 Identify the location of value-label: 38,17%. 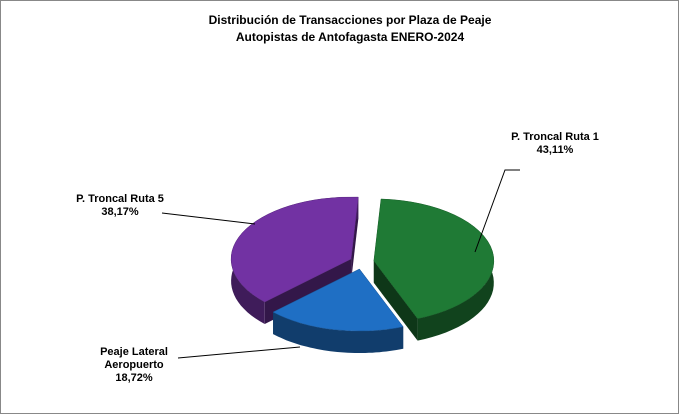
(120, 212).